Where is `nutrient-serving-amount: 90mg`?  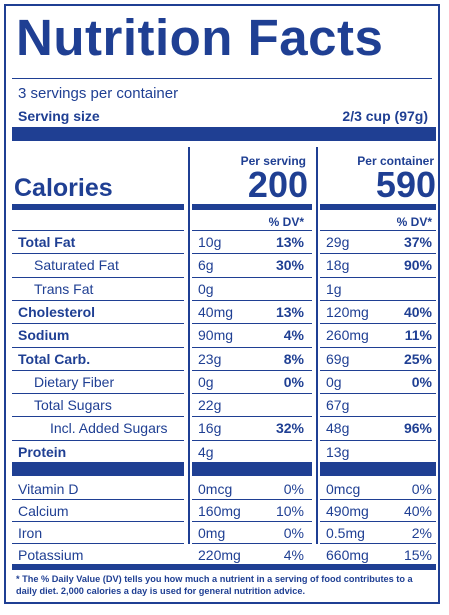 nutrient-serving-amount: 90mg is located at coordinates (216, 335).